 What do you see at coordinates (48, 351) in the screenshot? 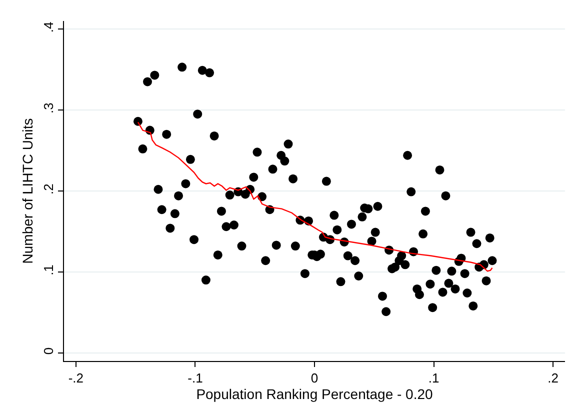
I see `y-tick-label: 0` at bounding box center [48, 351].